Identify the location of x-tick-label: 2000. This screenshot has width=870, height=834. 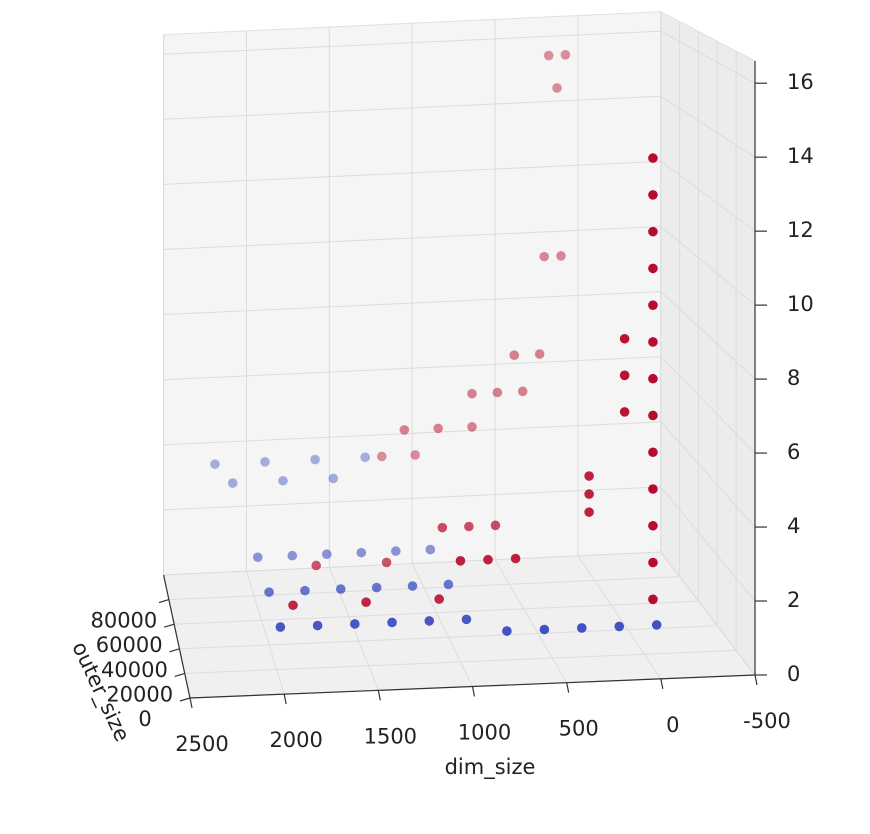
(295, 740).